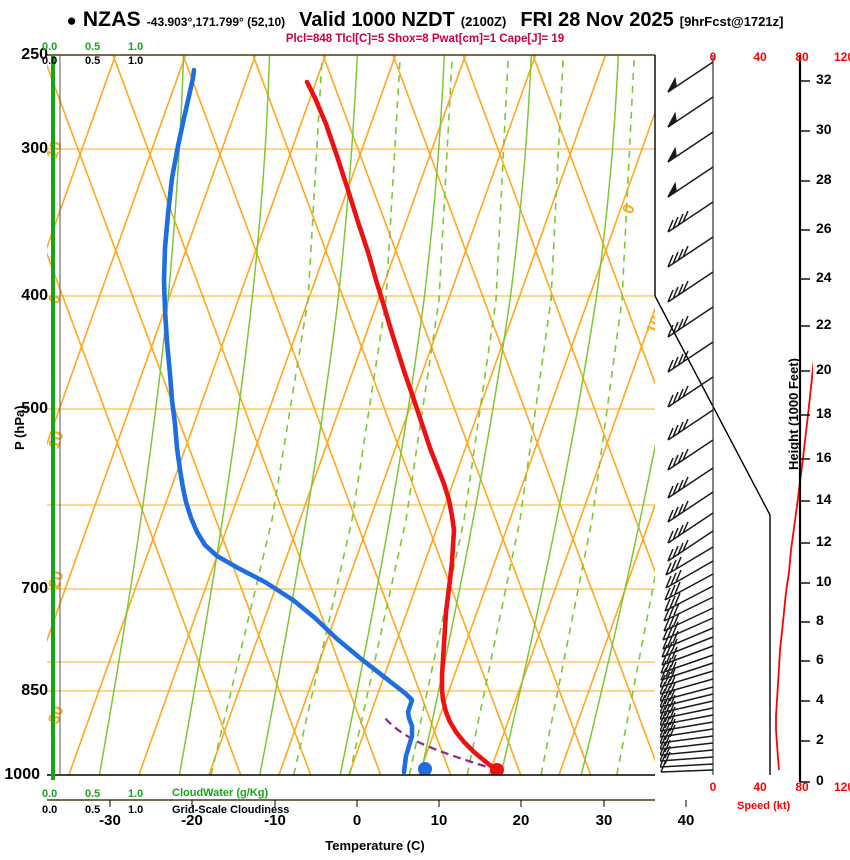  Describe the element at coordinates (824, 541) in the screenshot. I see `height-tick: 12` at that location.